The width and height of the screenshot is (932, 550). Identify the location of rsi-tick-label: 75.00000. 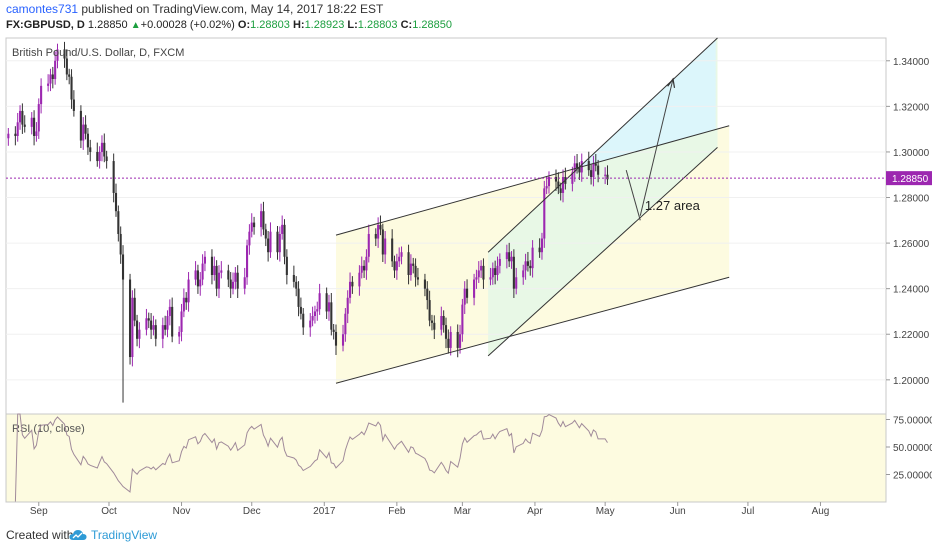
(912, 421).